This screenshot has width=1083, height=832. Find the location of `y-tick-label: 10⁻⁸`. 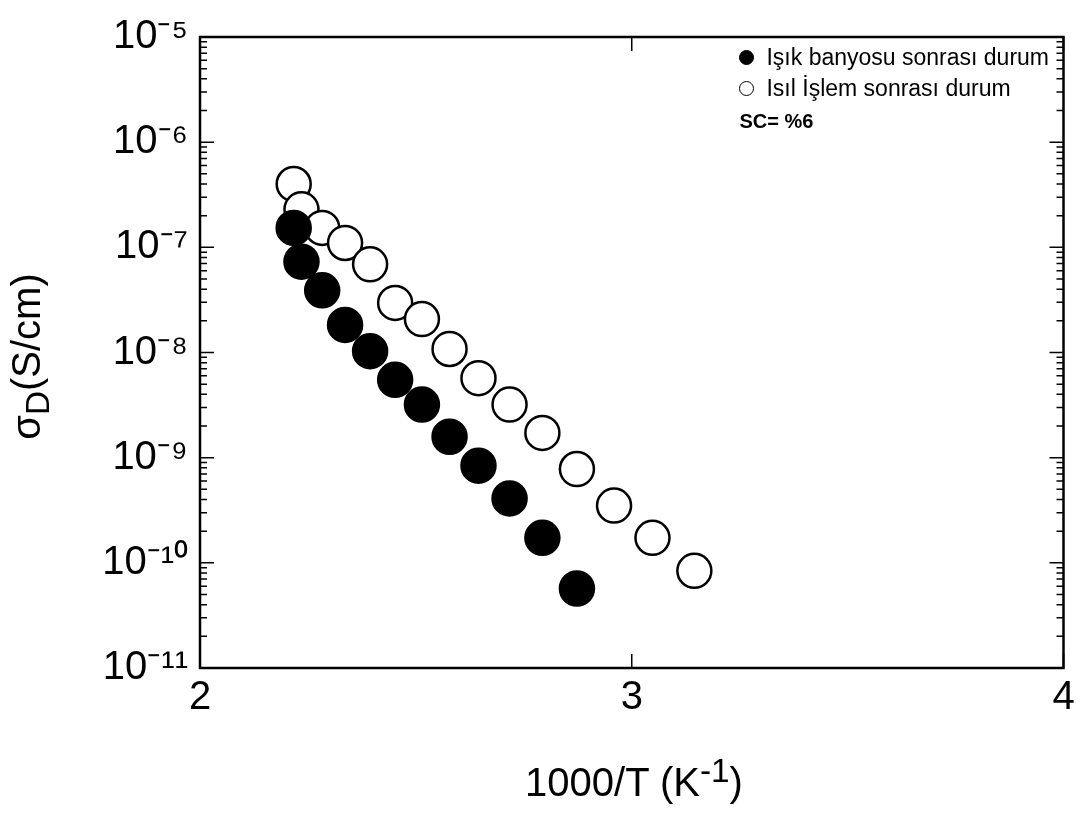

y-tick-label: 10⁻⁸ is located at coordinates (150, 349).